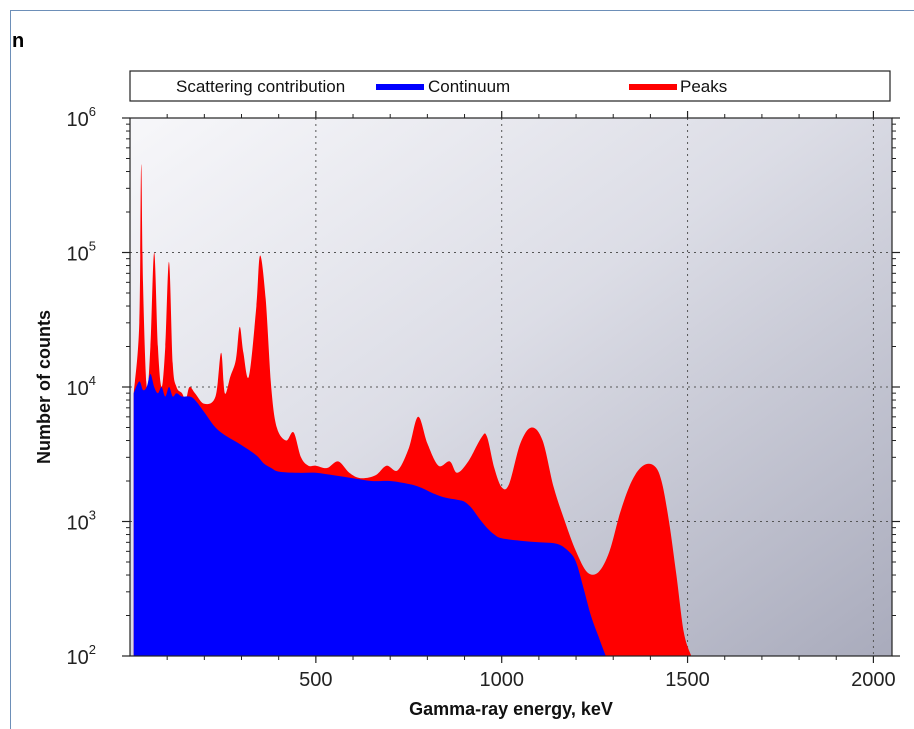  I want to click on legend-box, so click(510, 86).